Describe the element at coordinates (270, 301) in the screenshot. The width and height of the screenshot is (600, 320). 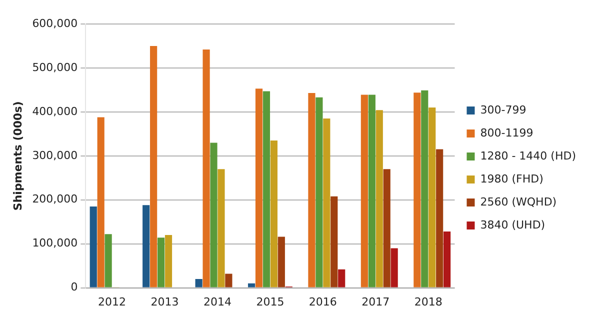
I see `x-tick-label: 2015` at that location.